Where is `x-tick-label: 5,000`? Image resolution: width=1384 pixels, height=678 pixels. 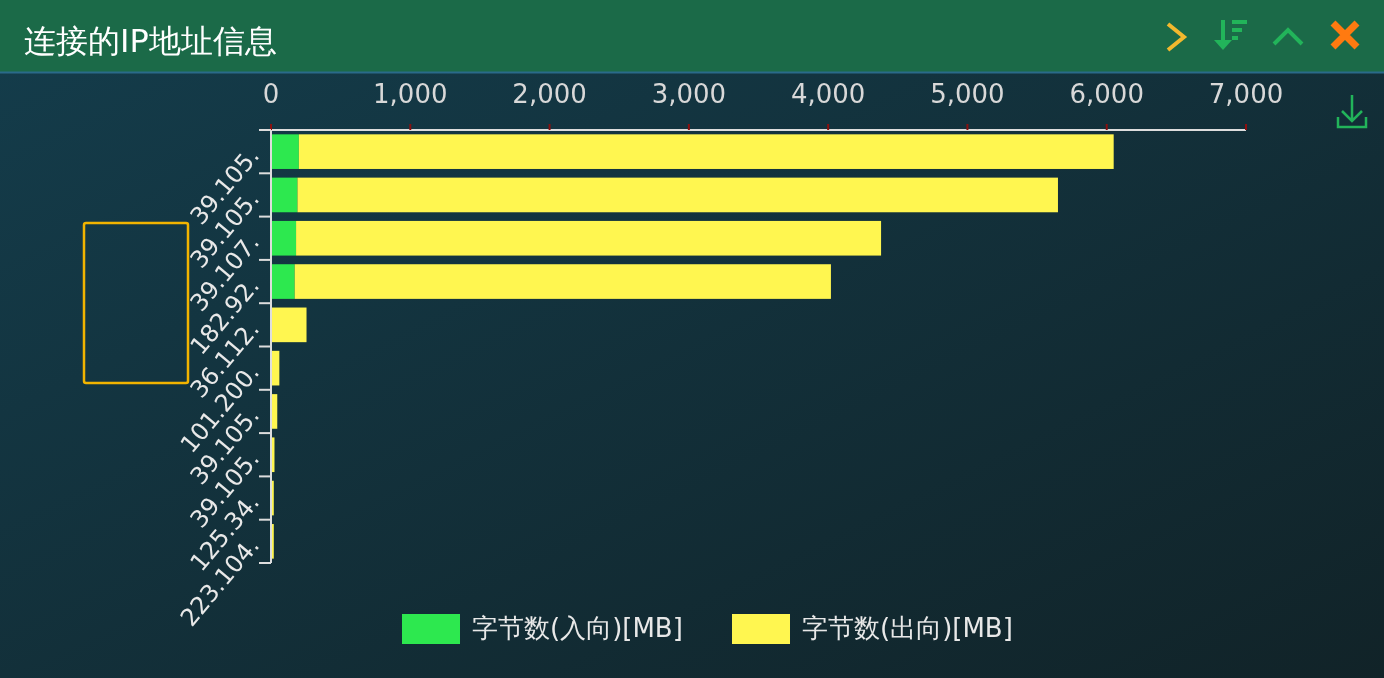 x-tick-label: 5,000 is located at coordinates (967, 94).